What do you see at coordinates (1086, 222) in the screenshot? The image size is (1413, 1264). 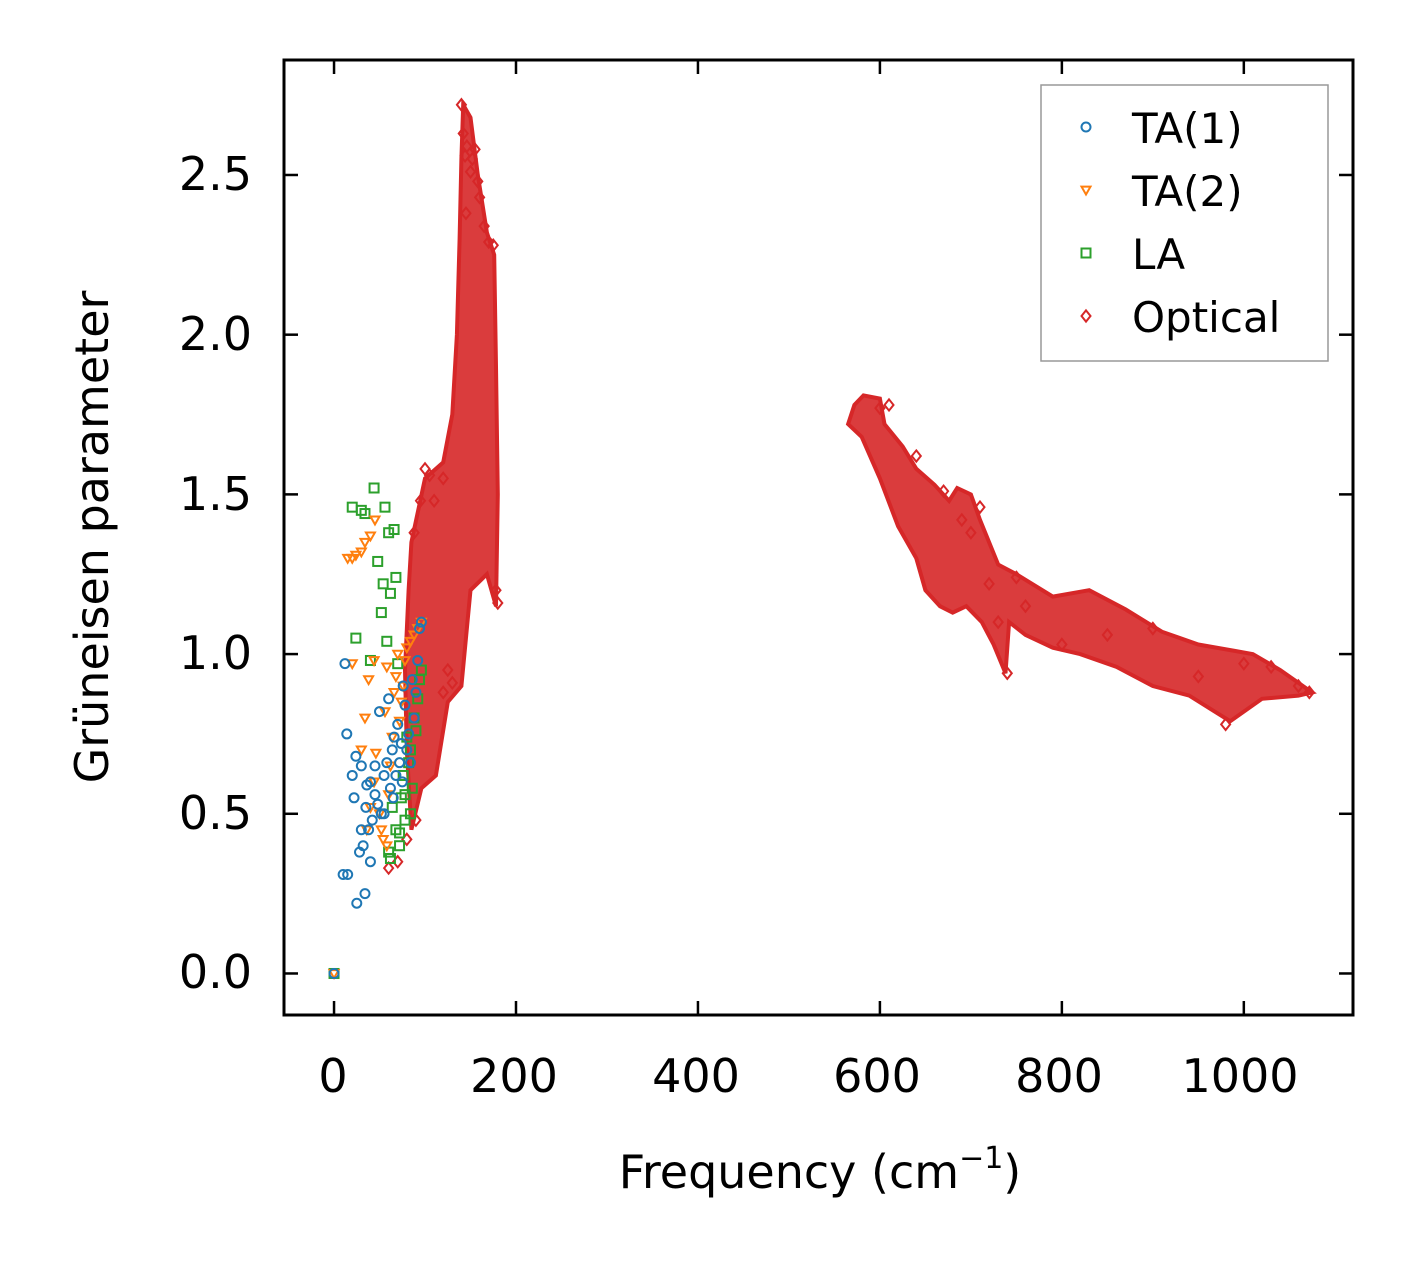 I see `legend-markers` at bounding box center [1086, 222].